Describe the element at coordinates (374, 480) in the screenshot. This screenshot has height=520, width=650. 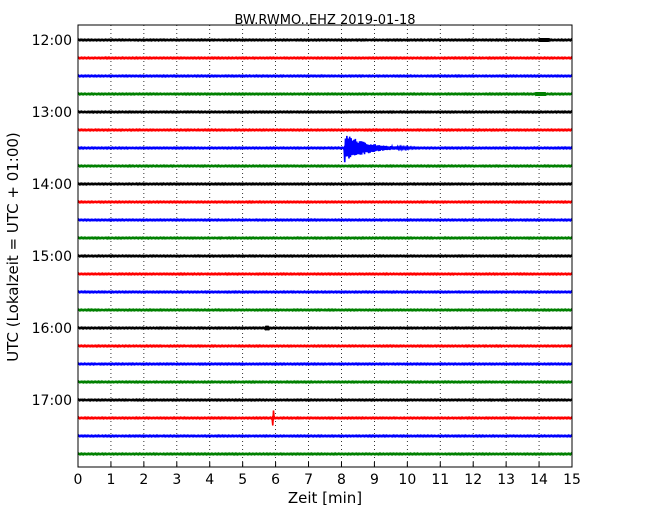
I see `x-tick-label-9: 9` at that location.